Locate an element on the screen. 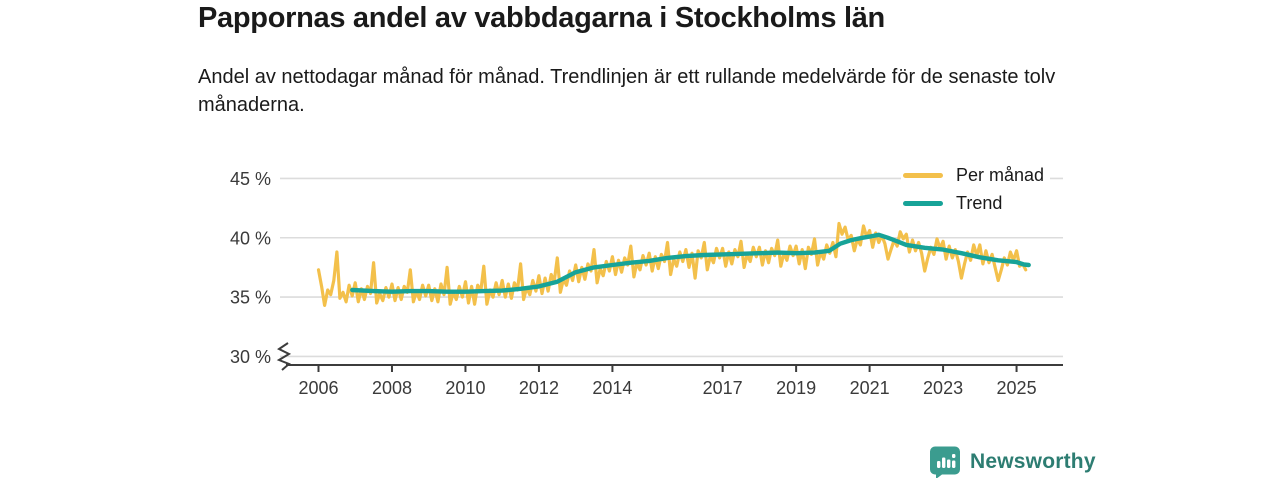 This screenshot has height=480, width=1280. trend-line-swatch-icon is located at coordinates (923, 203).